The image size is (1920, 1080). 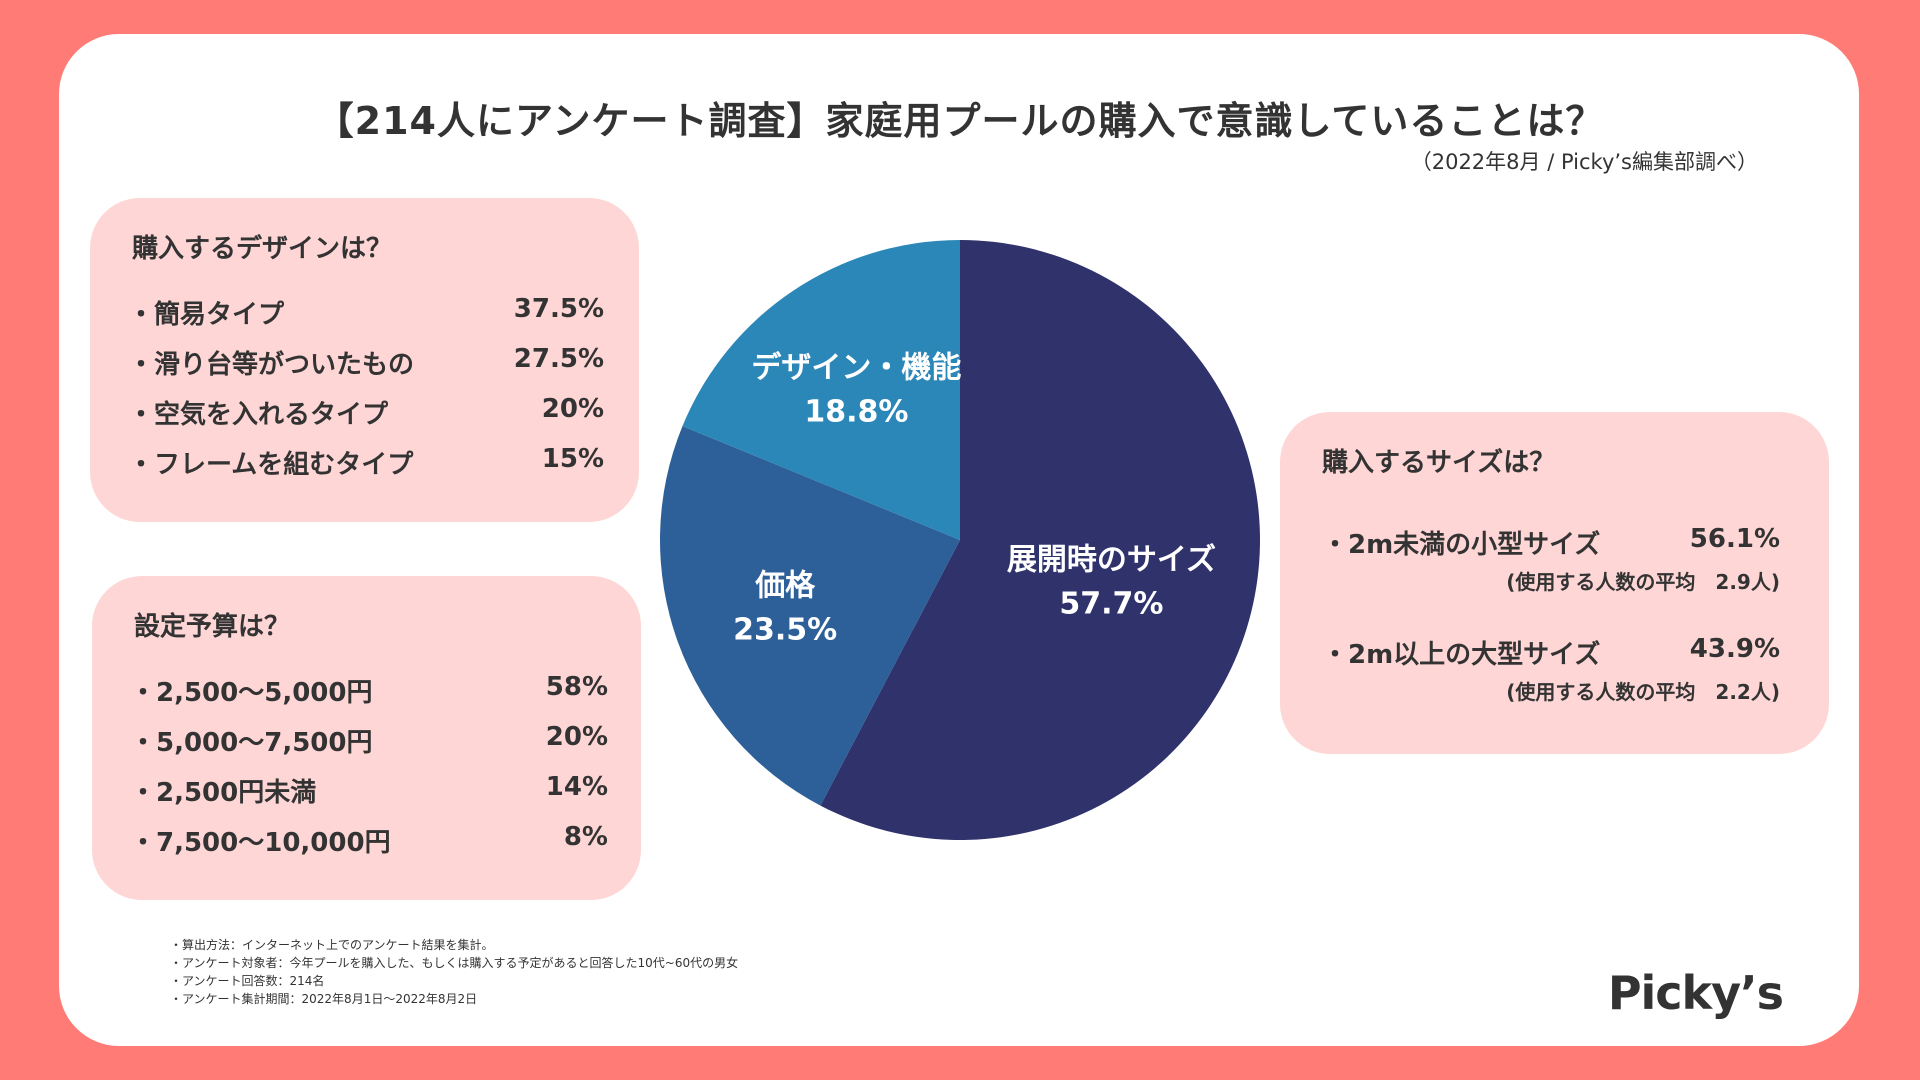 What do you see at coordinates (1461, 545) in the screenshot?
I see `size-item-label: ・2m未満の小型サイズ` at bounding box center [1461, 545].